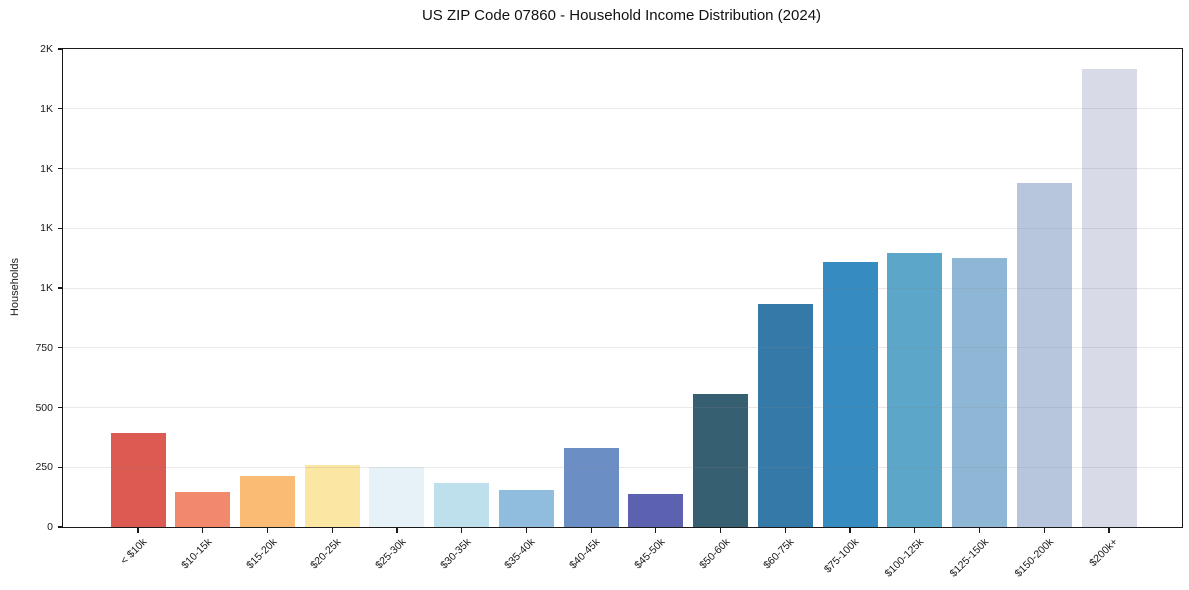  What do you see at coordinates (1104, 553) in the screenshot?
I see `x-tick-label: $200k+` at bounding box center [1104, 553].